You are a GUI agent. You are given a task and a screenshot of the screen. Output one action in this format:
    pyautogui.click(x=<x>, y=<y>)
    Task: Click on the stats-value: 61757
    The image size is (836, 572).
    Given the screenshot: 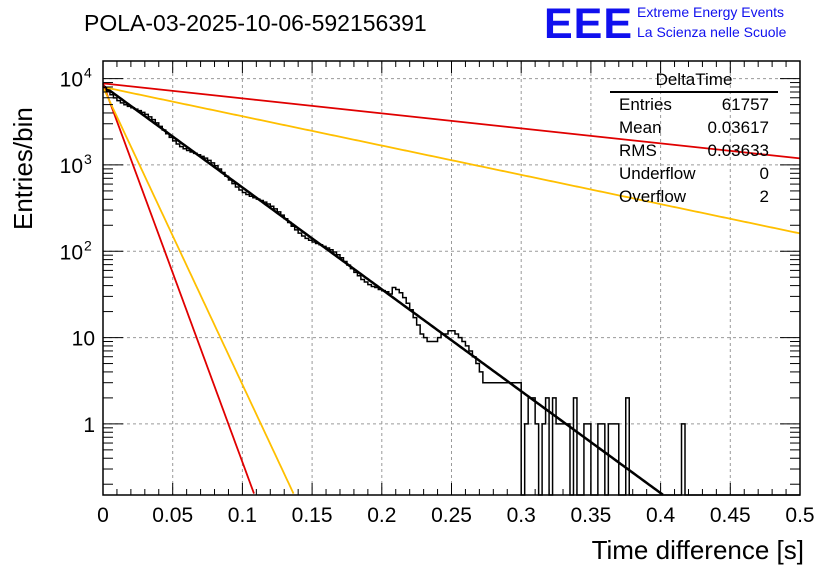 What is the action you would take?
    pyautogui.click(x=745, y=104)
    